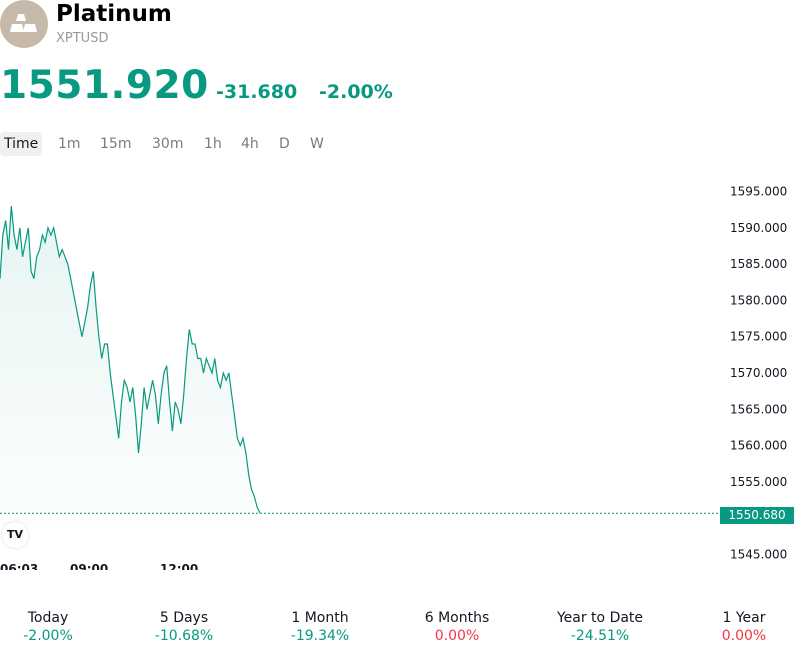 The height and width of the screenshot is (660, 800). I want to click on tab-15m: 15m, so click(116, 144).